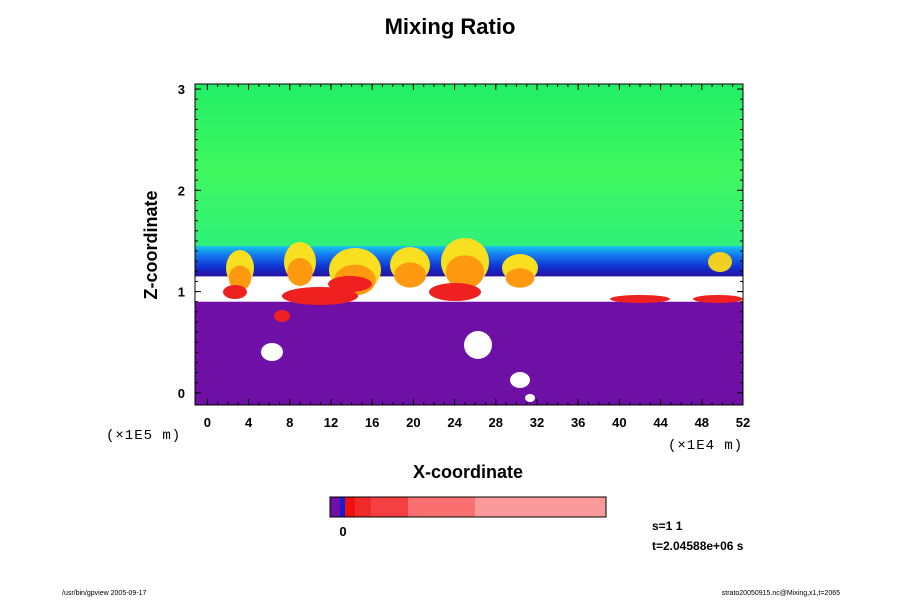 The width and height of the screenshot is (900, 600). Describe the element at coordinates (537, 422) in the screenshot. I see `x-tick-label: 32` at that location.